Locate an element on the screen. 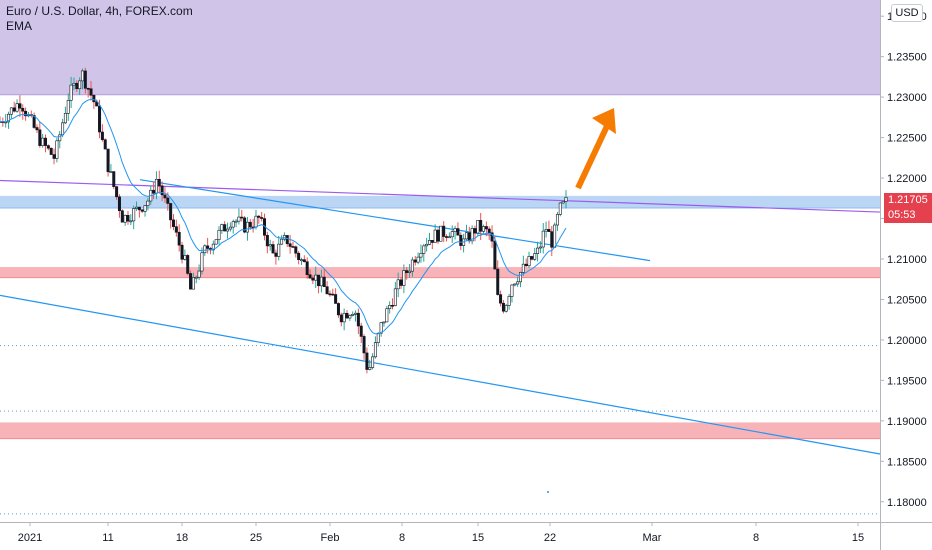 The width and height of the screenshot is (932, 550). x-tick-label-5: Feb is located at coordinates (330, 538).